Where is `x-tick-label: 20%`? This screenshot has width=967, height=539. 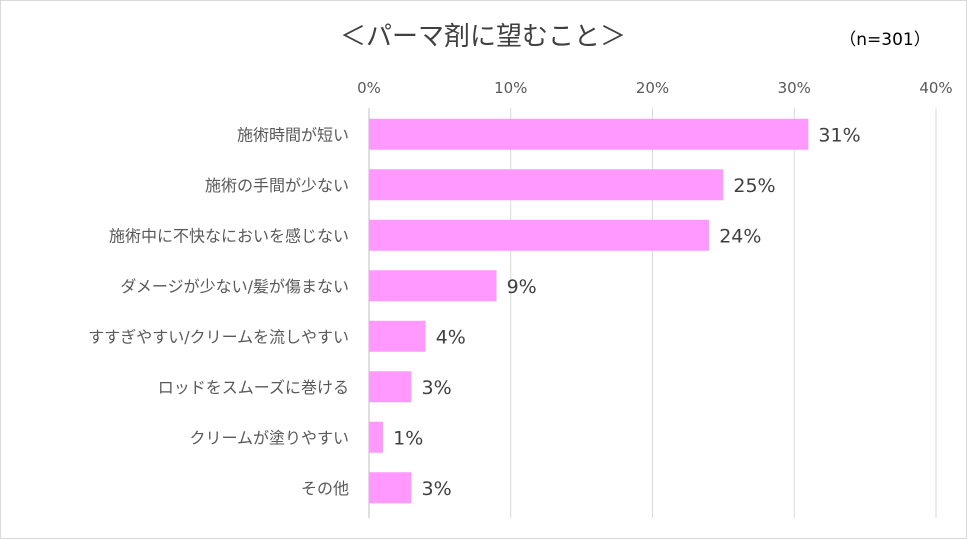
x-tick-label: 20% is located at coordinates (652, 88).